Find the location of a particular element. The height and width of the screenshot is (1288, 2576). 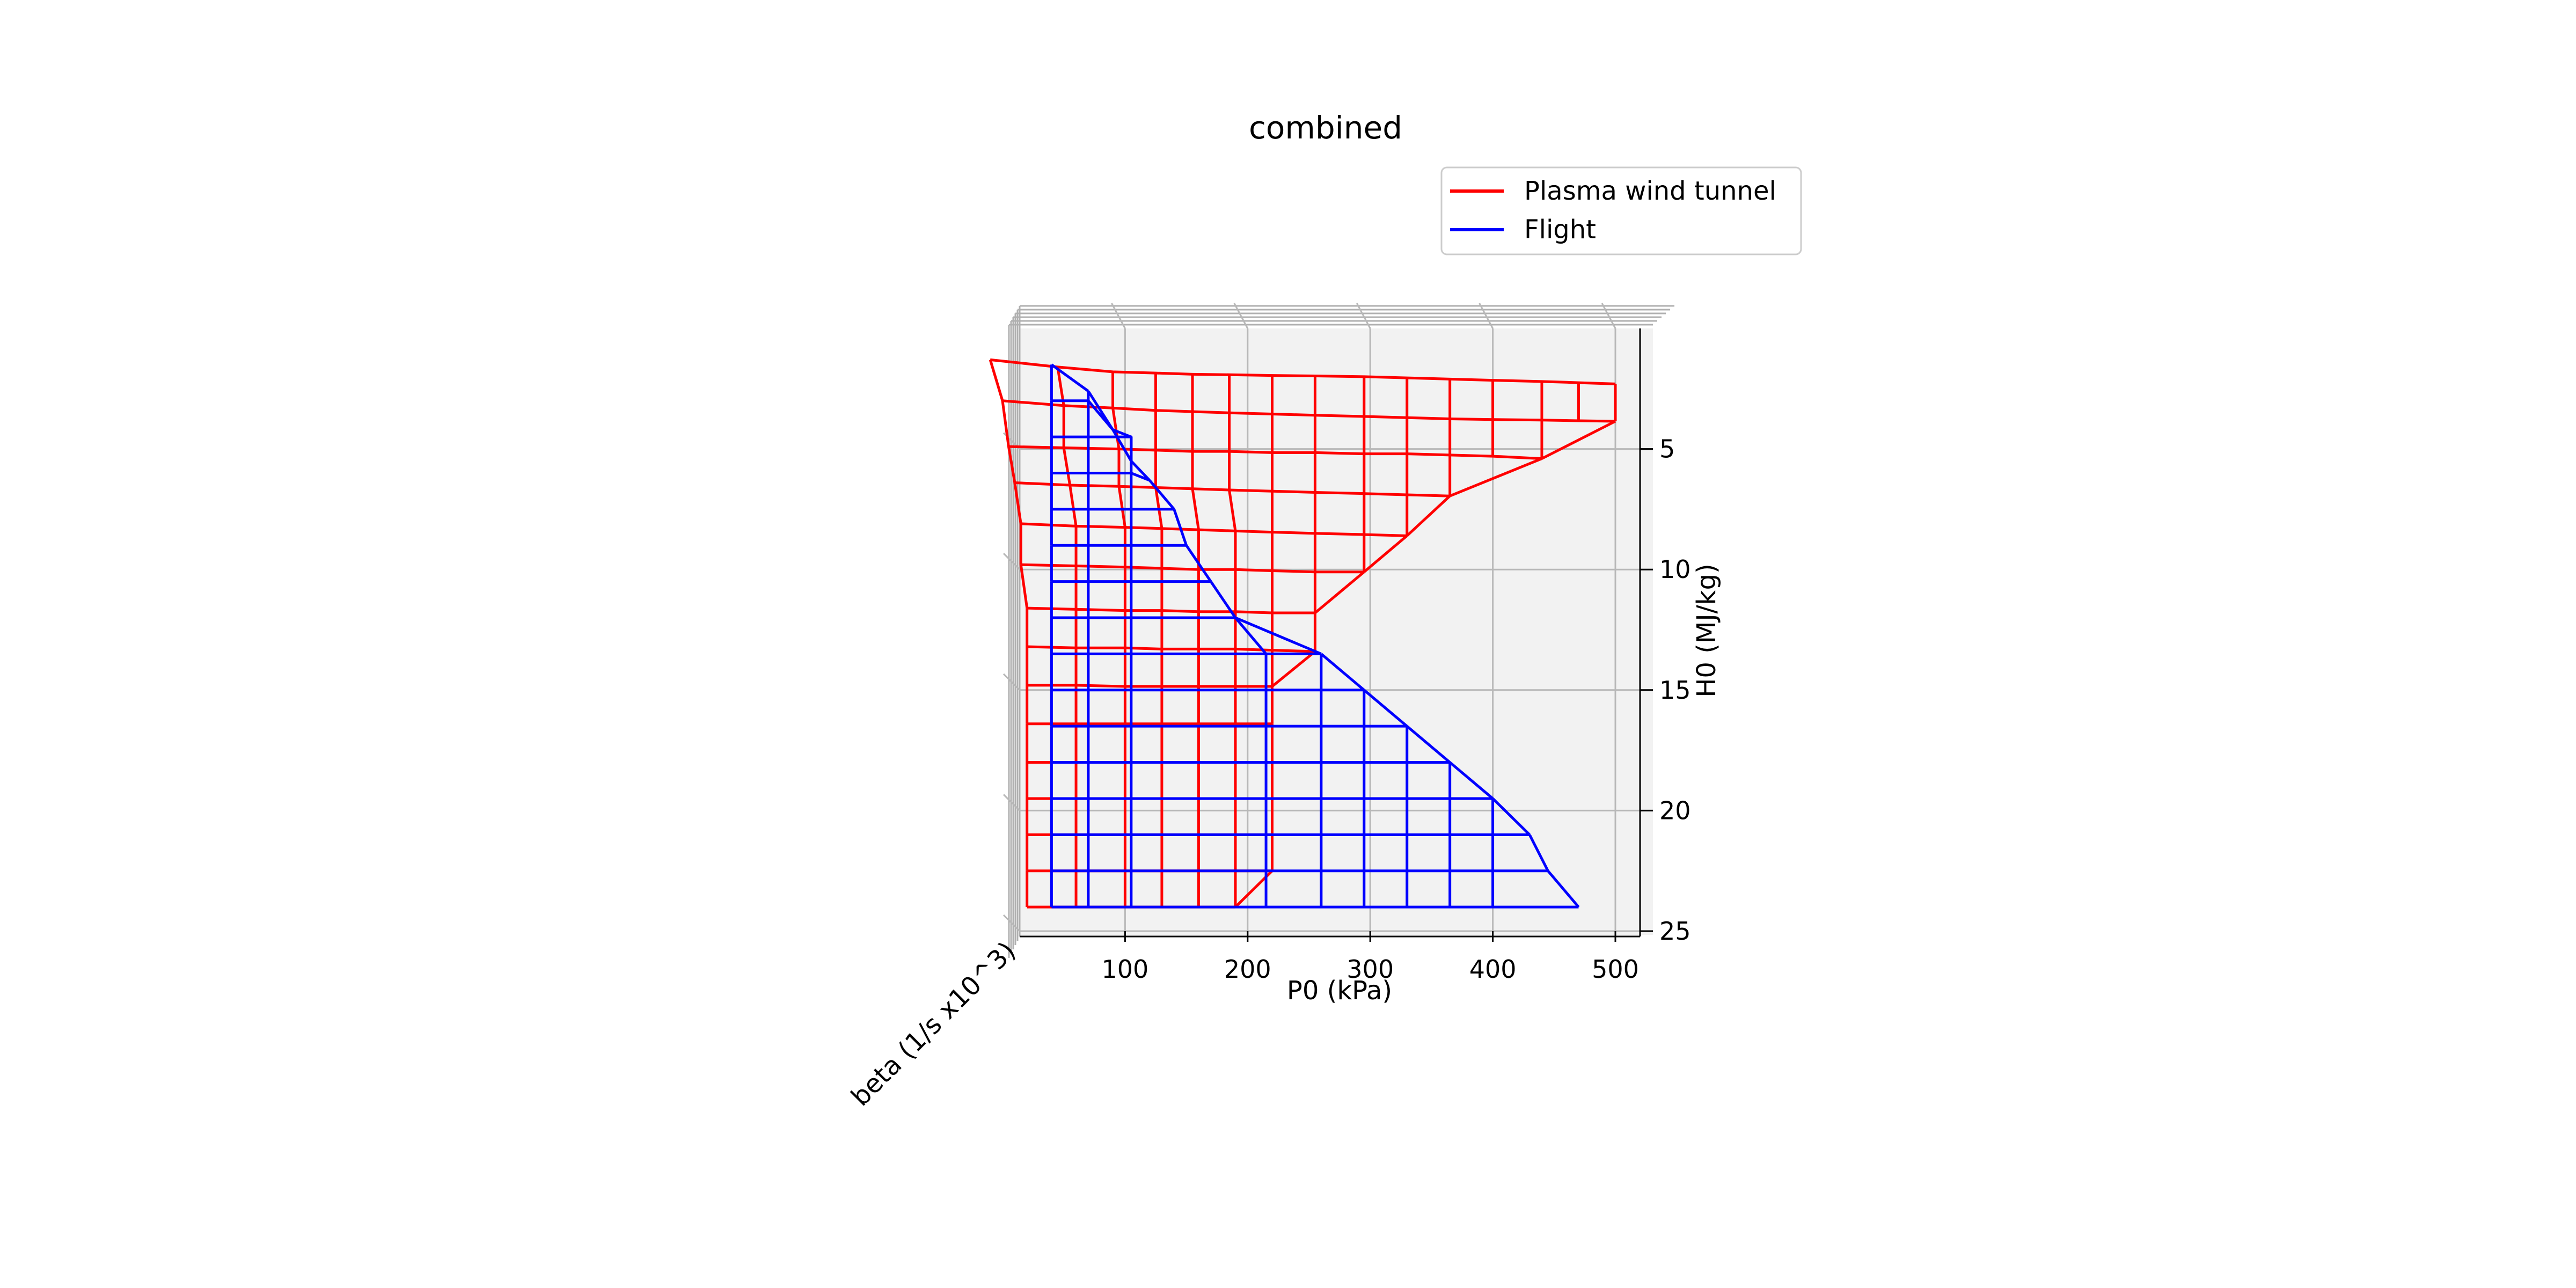

legend: Plasma wind tunnel Flight is located at coordinates (1621, 210).